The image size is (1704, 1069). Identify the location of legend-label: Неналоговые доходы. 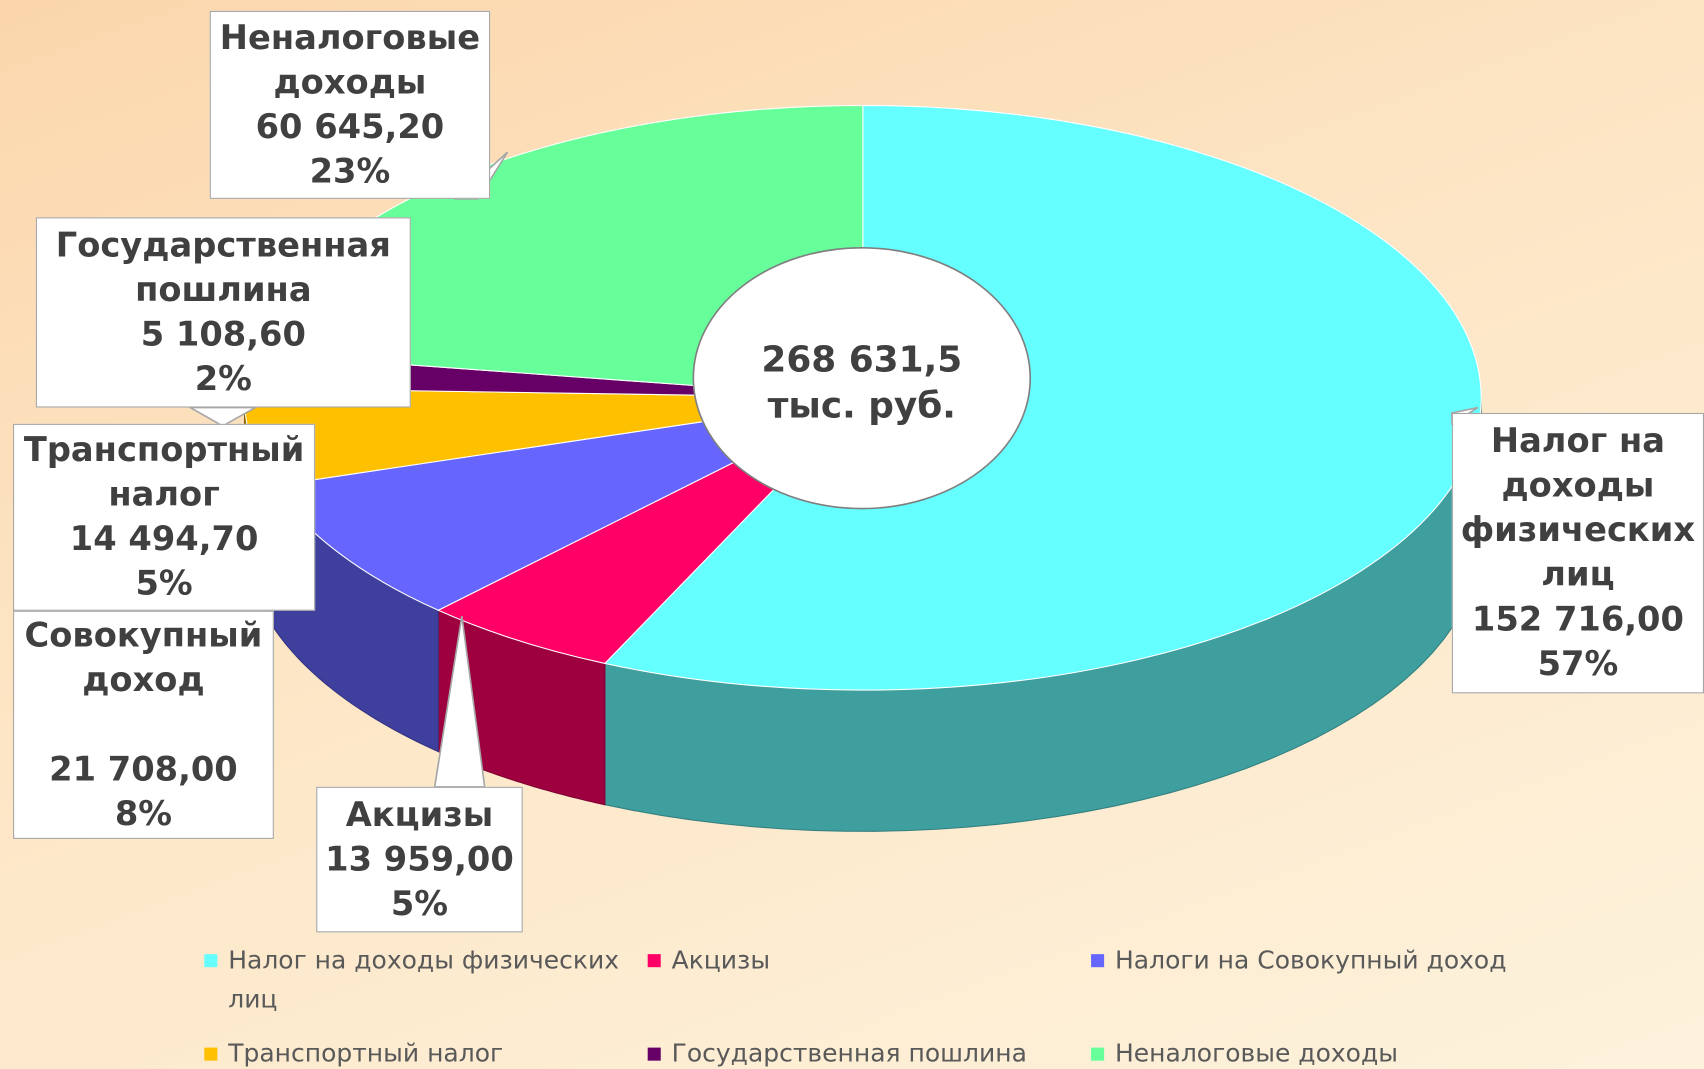
(1256, 1054).